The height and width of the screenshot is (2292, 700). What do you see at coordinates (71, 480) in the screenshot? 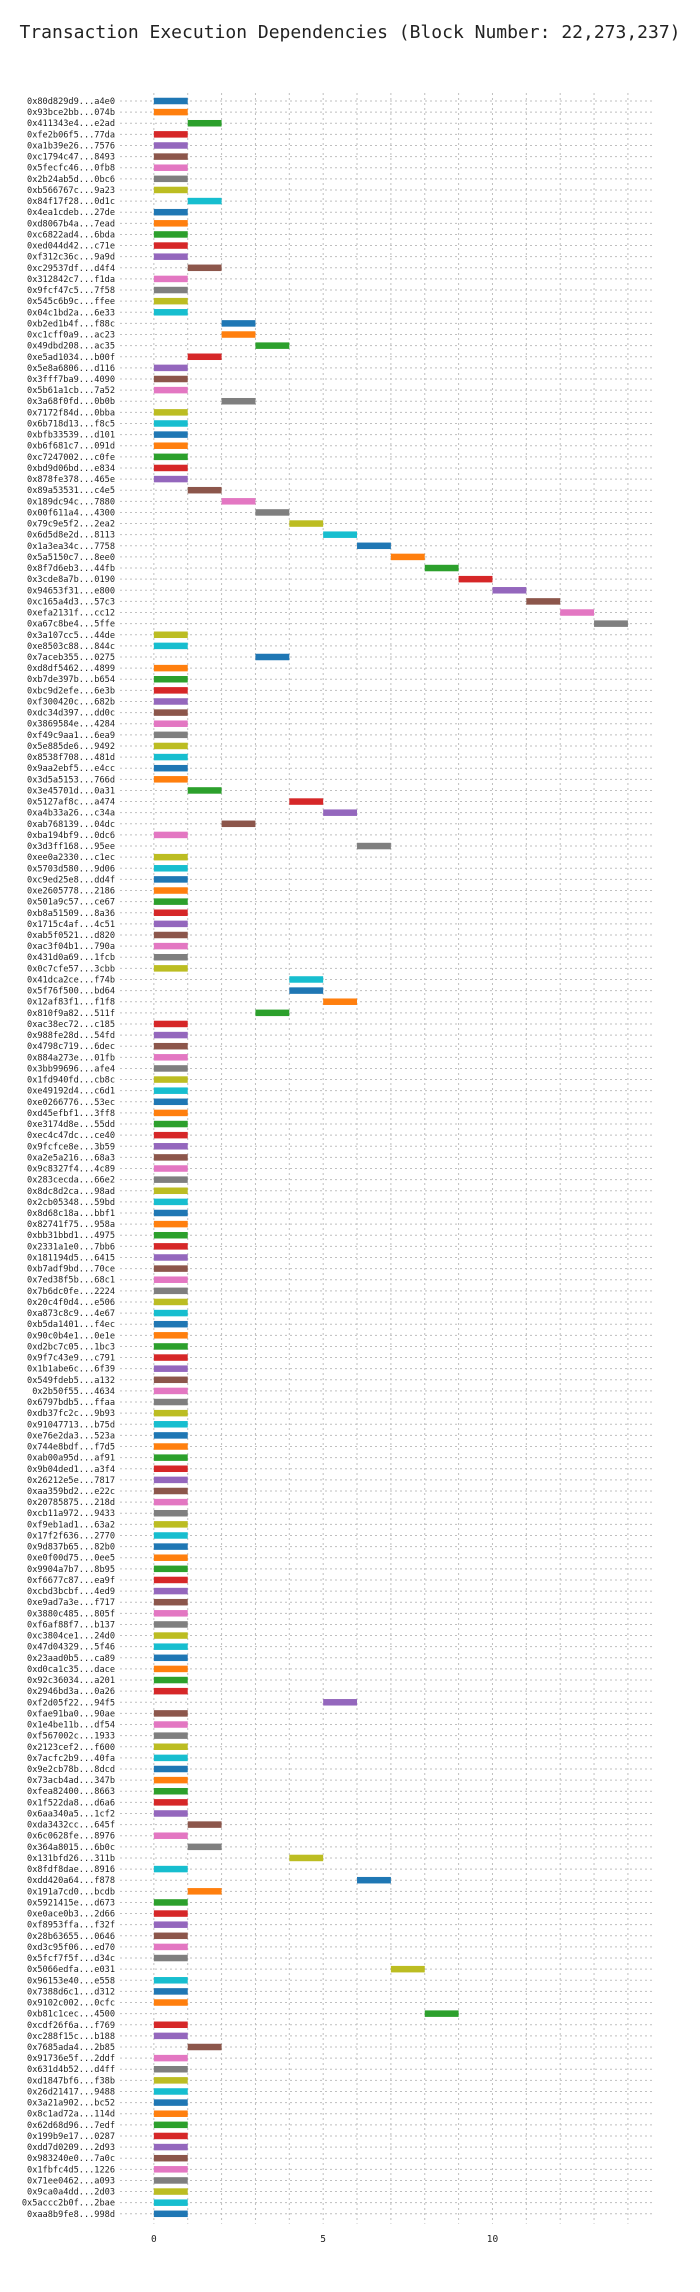
I see `transaction-label: 0x878fe378...465e` at bounding box center [71, 480].